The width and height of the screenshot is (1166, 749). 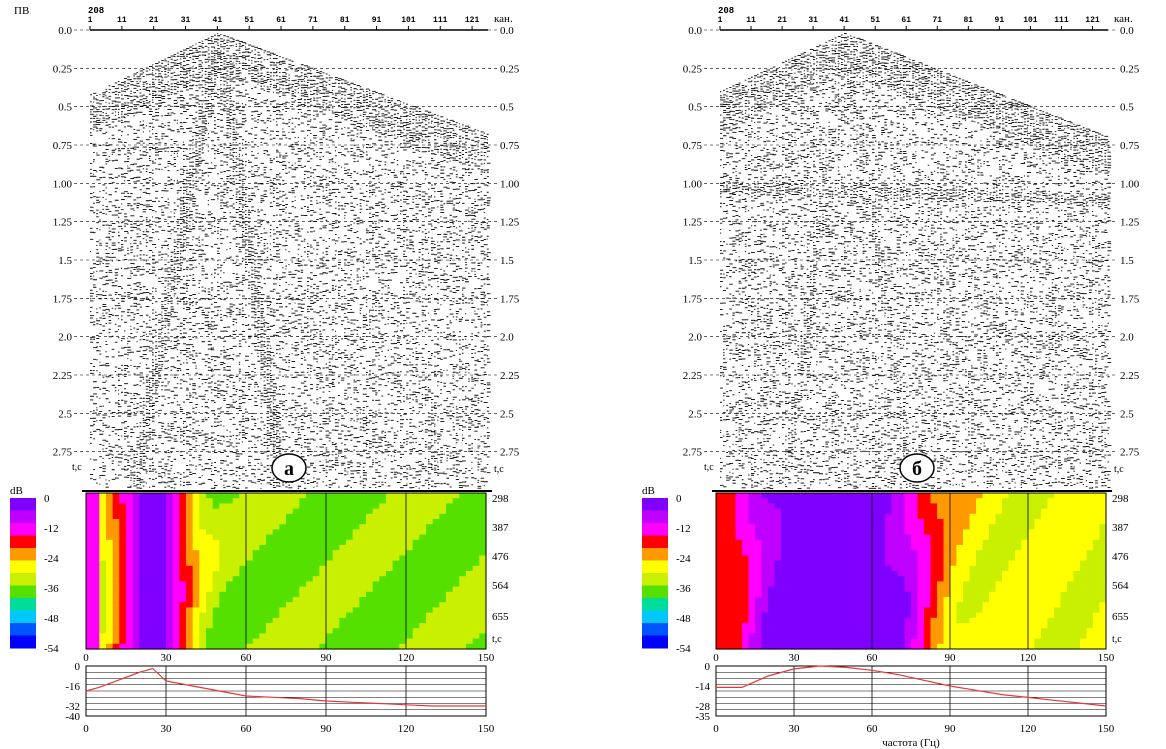 I want to click on spectrogram-x-tick: 90, so click(x=951, y=658).